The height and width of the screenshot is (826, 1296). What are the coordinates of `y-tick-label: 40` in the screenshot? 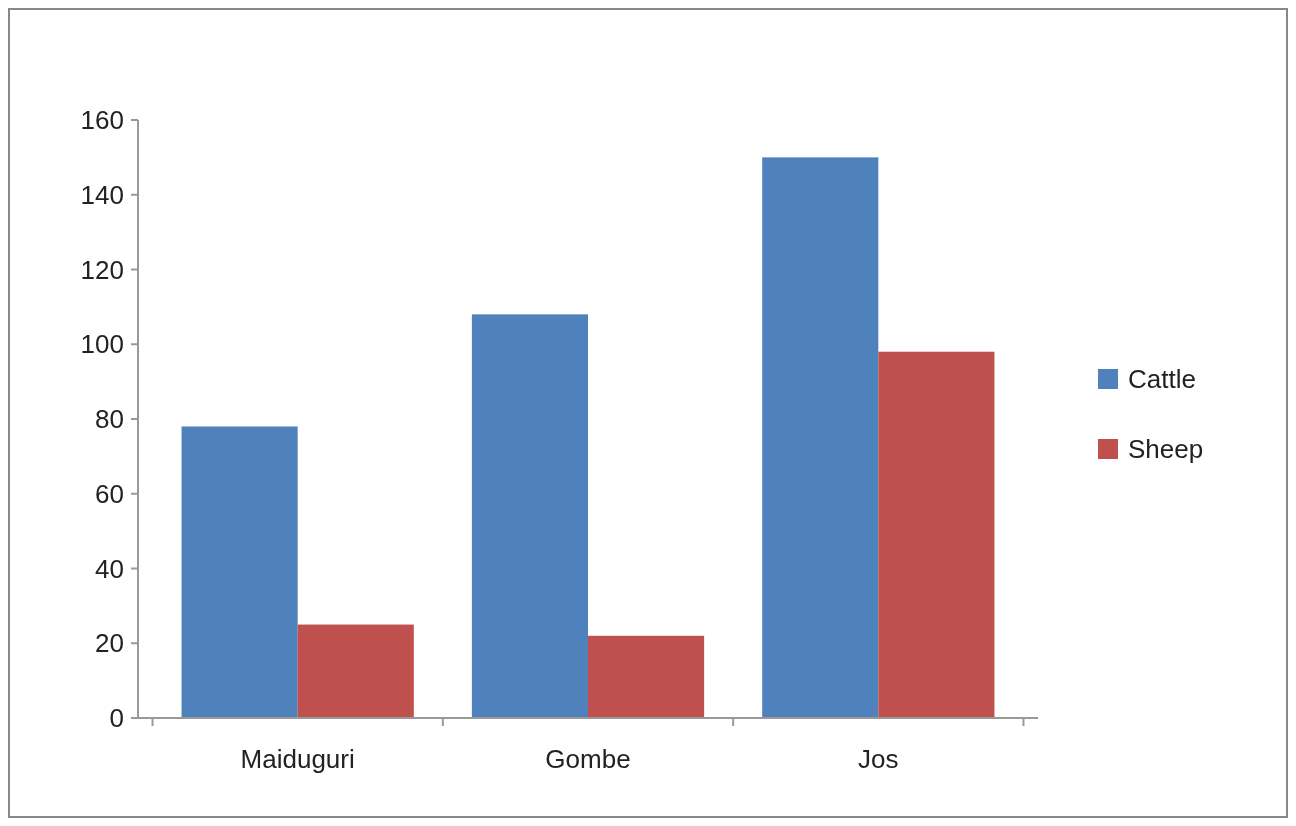 It's located at (109, 568).